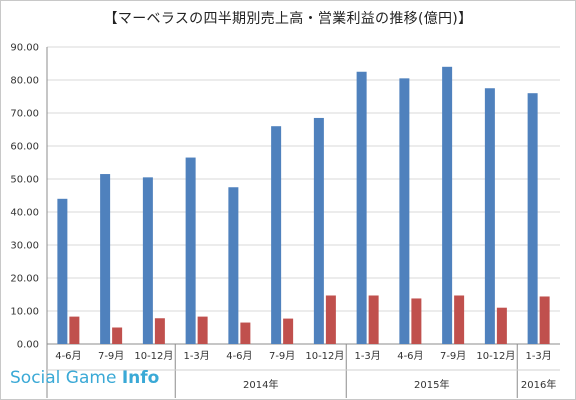 The image size is (576, 400). I want to click on y-tick-label: 20.00, so click(24, 279).